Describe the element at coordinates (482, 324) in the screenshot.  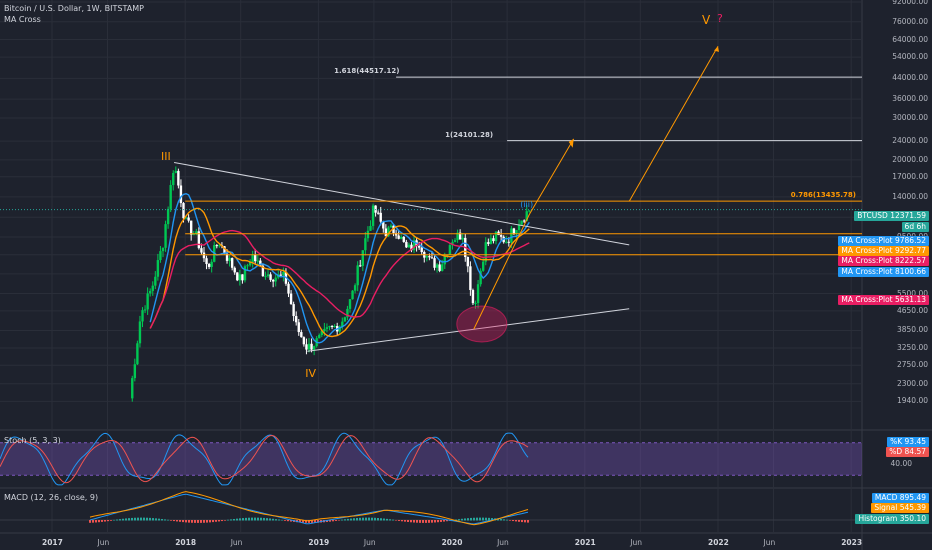
I see `highlight-ellipse` at that location.